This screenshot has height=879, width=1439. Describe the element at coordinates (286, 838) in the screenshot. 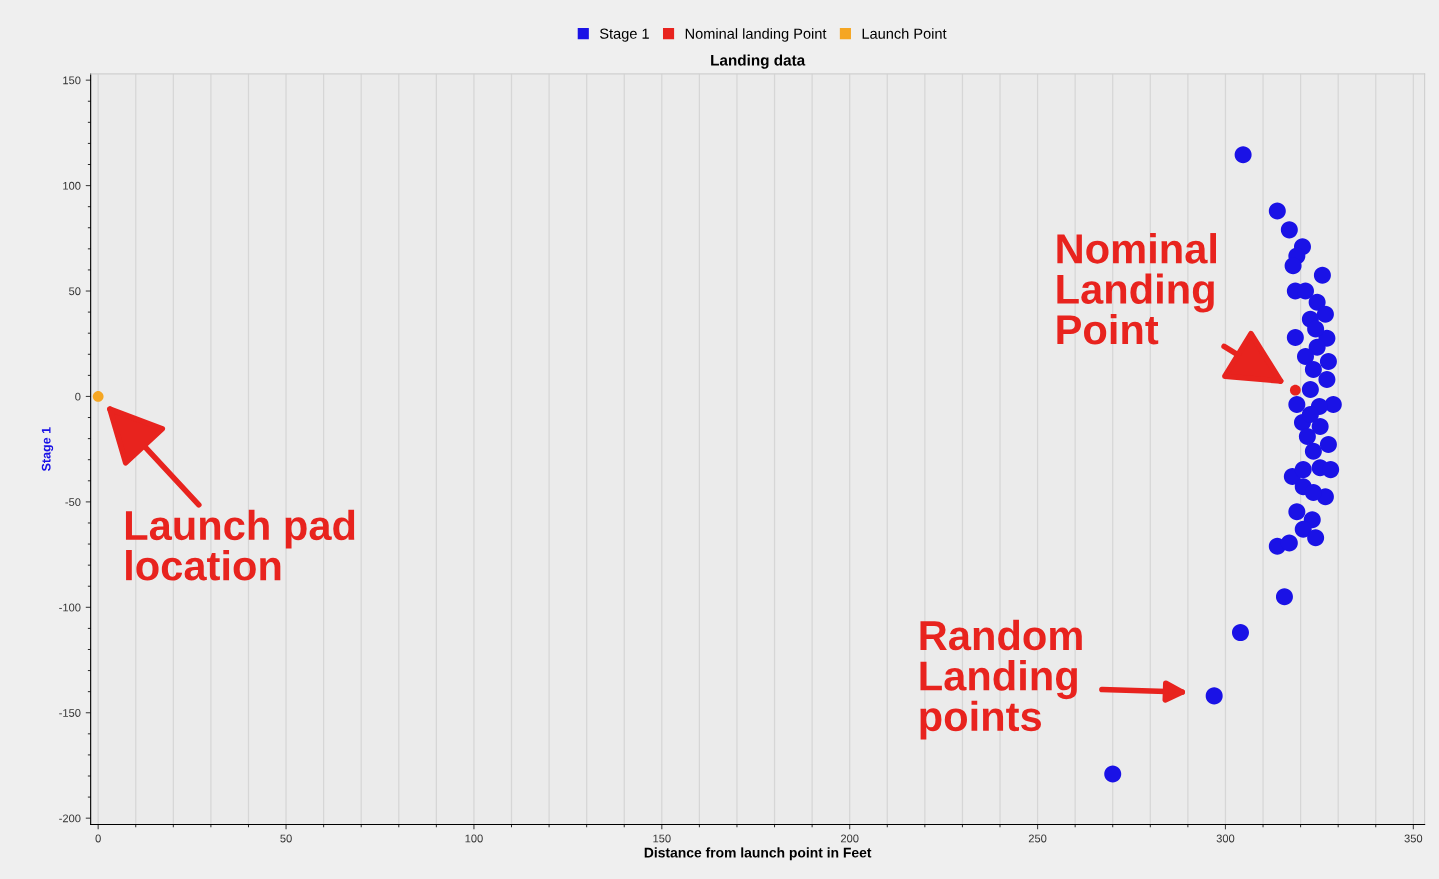

I see `x-tick-label: 50` at that location.